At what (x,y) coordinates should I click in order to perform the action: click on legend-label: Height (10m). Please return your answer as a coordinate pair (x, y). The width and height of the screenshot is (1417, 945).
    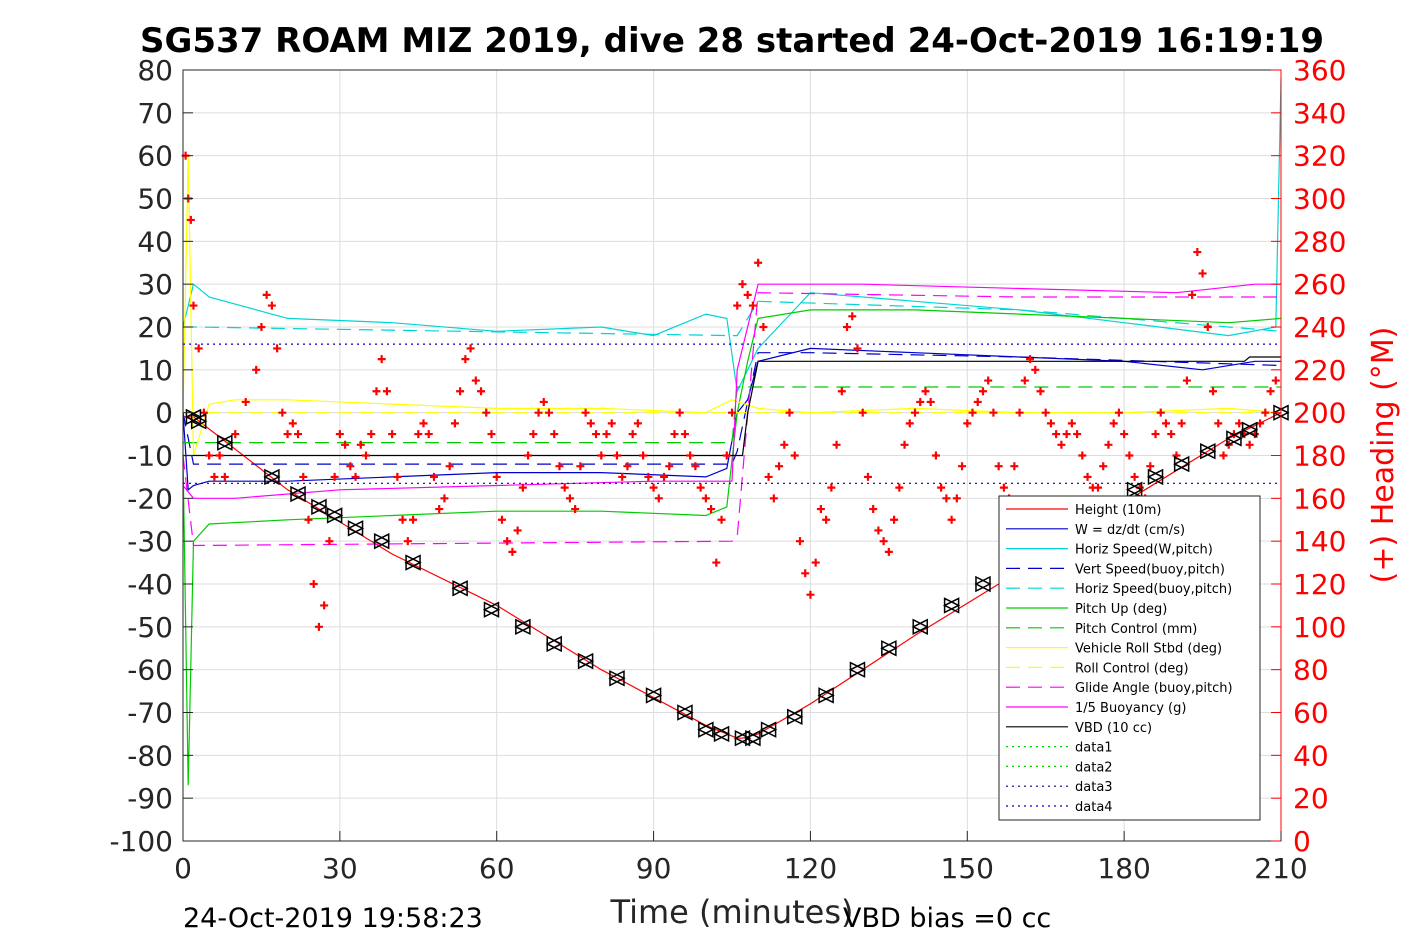
    Looking at the image, I should click on (1118, 510).